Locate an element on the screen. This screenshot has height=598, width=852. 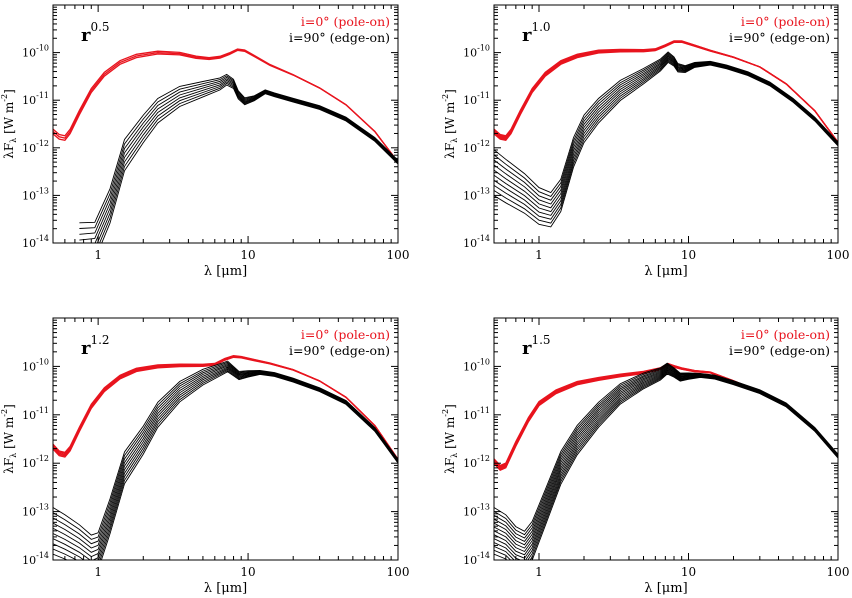
panel-label: r0.5 is located at coordinates (95, 33).